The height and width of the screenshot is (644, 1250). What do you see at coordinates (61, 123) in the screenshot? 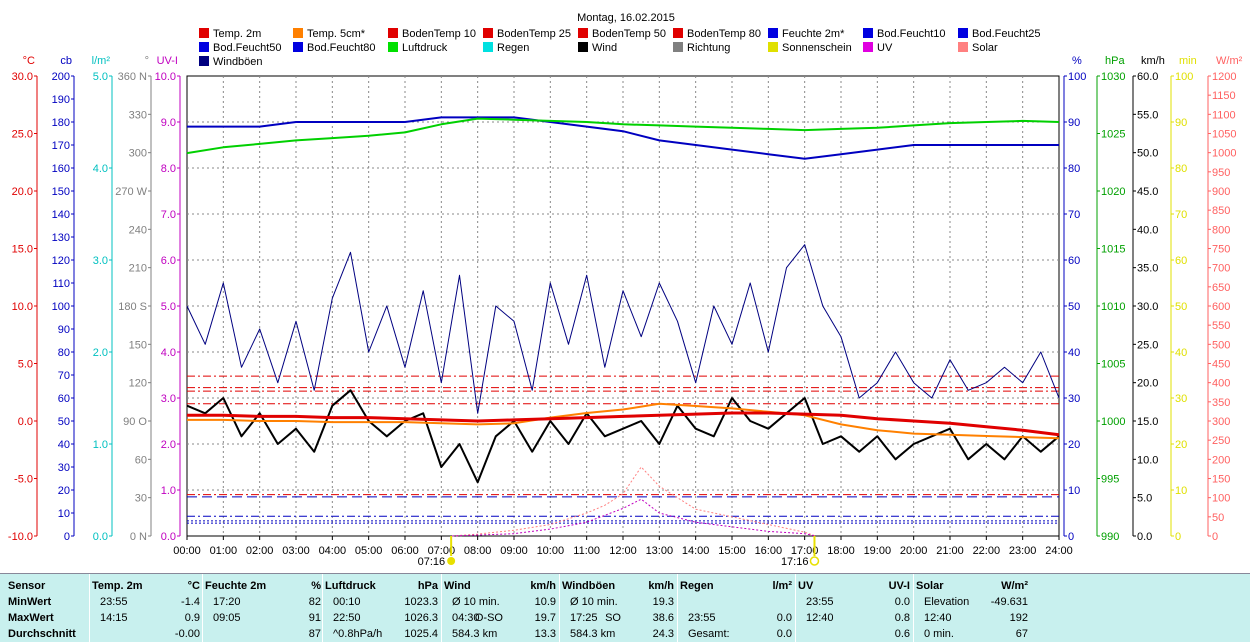
I see `axis-tick-label: 180` at bounding box center [61, 123].